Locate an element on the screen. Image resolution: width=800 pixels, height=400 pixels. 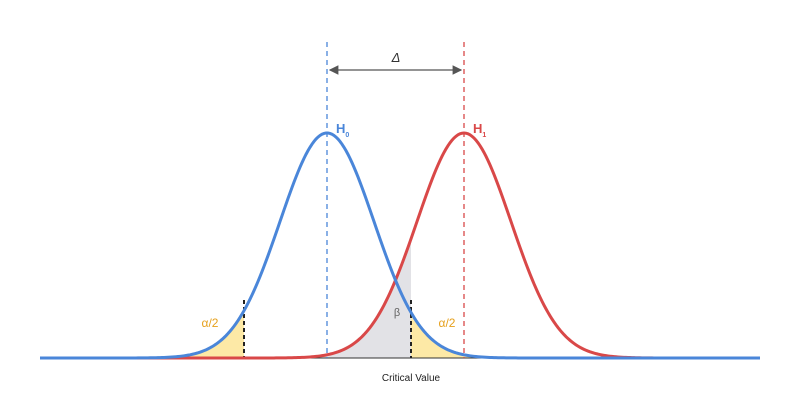
alpha-right-region is located at coordinates (465, 335).